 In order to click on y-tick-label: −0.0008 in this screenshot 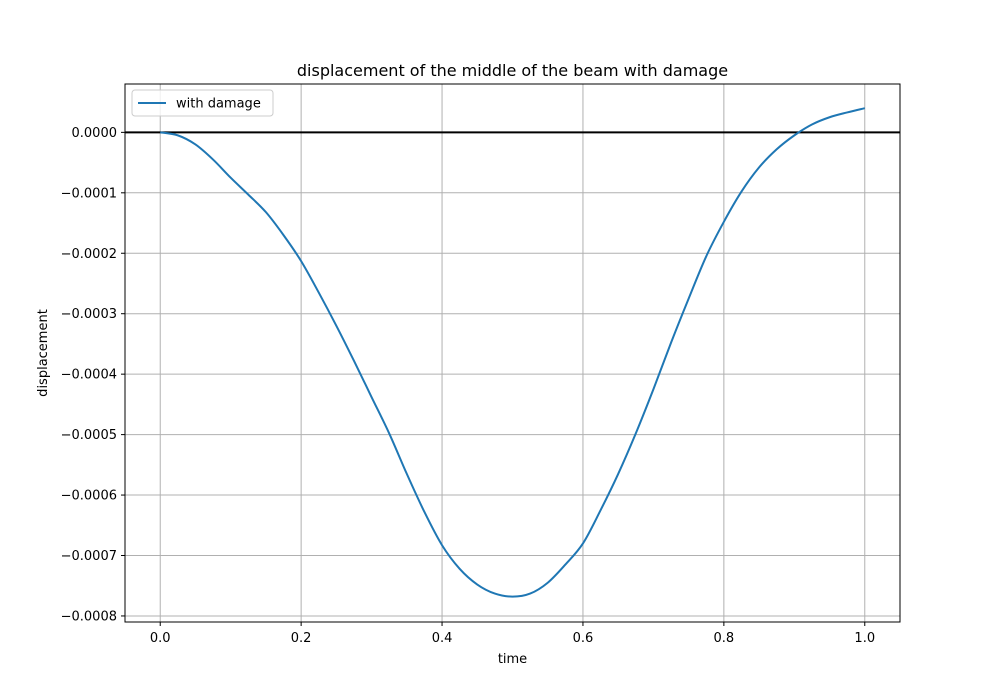, I will do `click(89, 616)`.